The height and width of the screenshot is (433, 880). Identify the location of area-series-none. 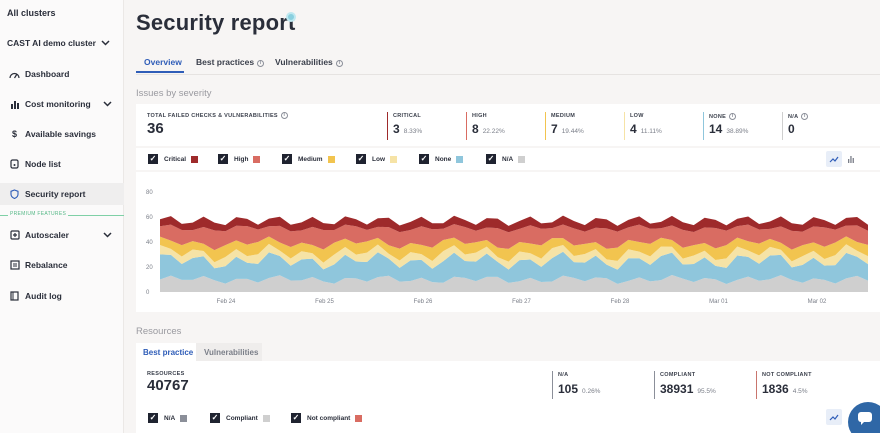
(514, 268).